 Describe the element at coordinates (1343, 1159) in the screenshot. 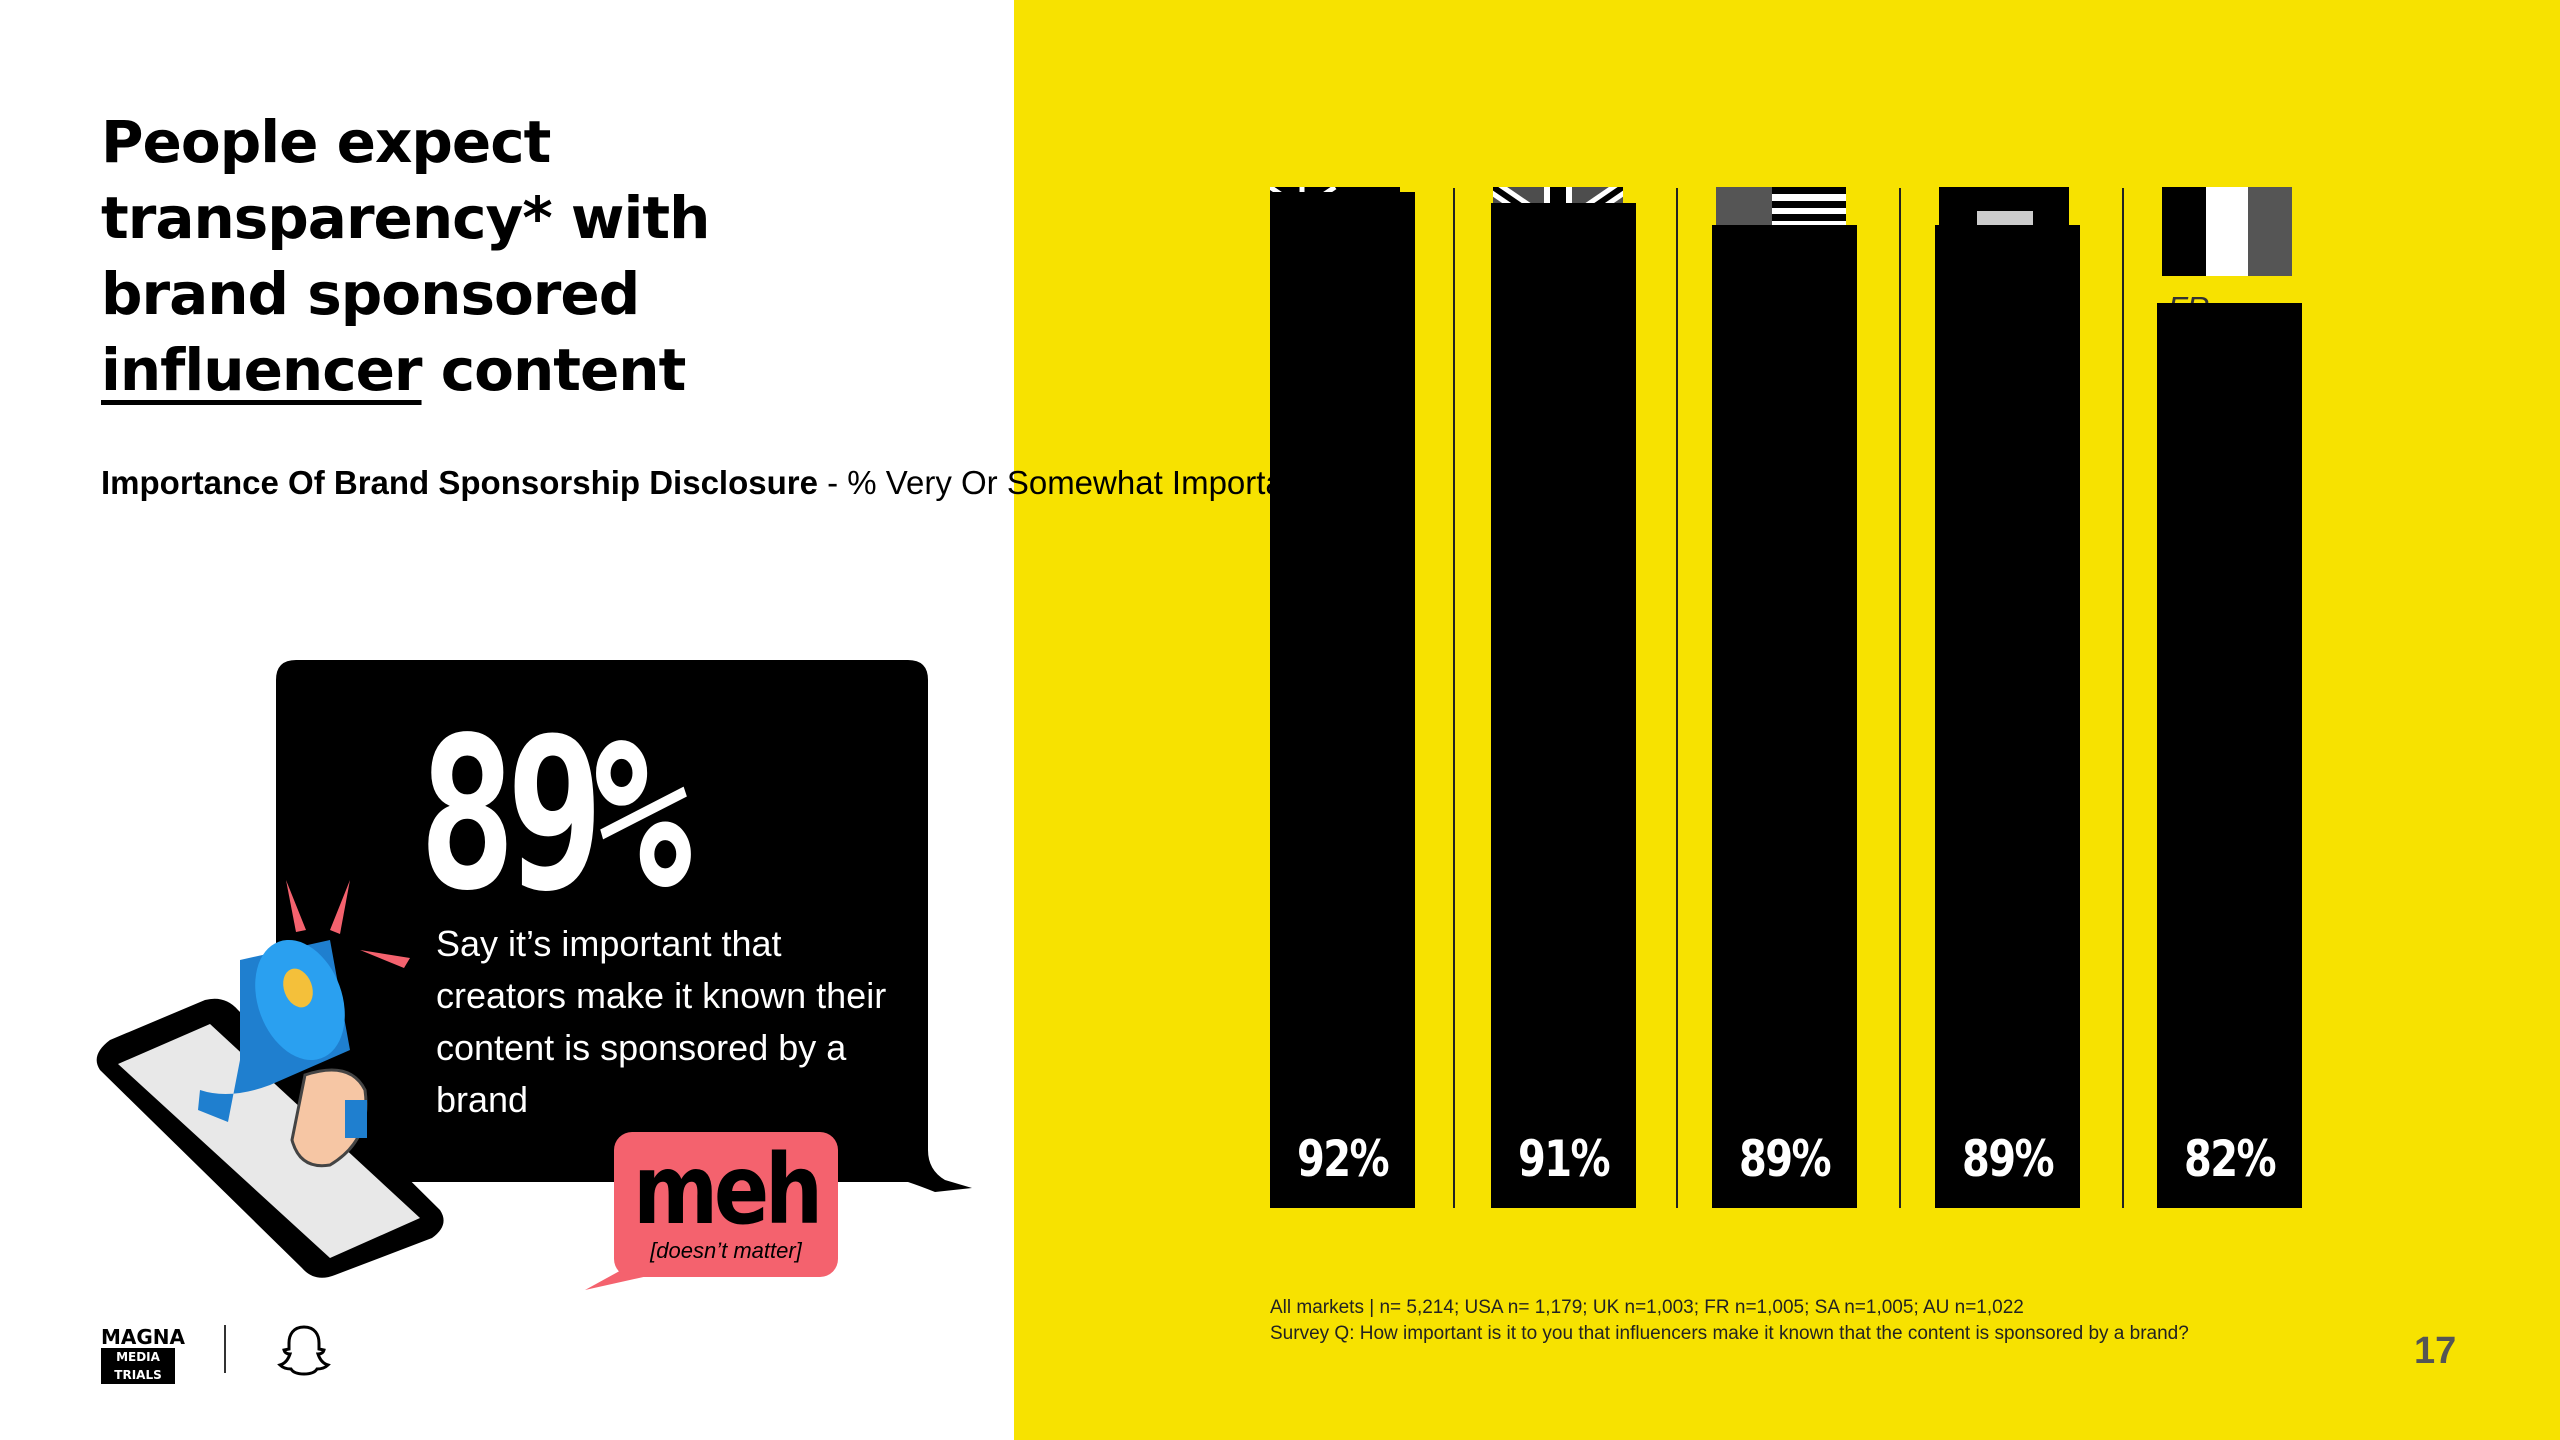

I see `bar-value-label: 92%` at that location.